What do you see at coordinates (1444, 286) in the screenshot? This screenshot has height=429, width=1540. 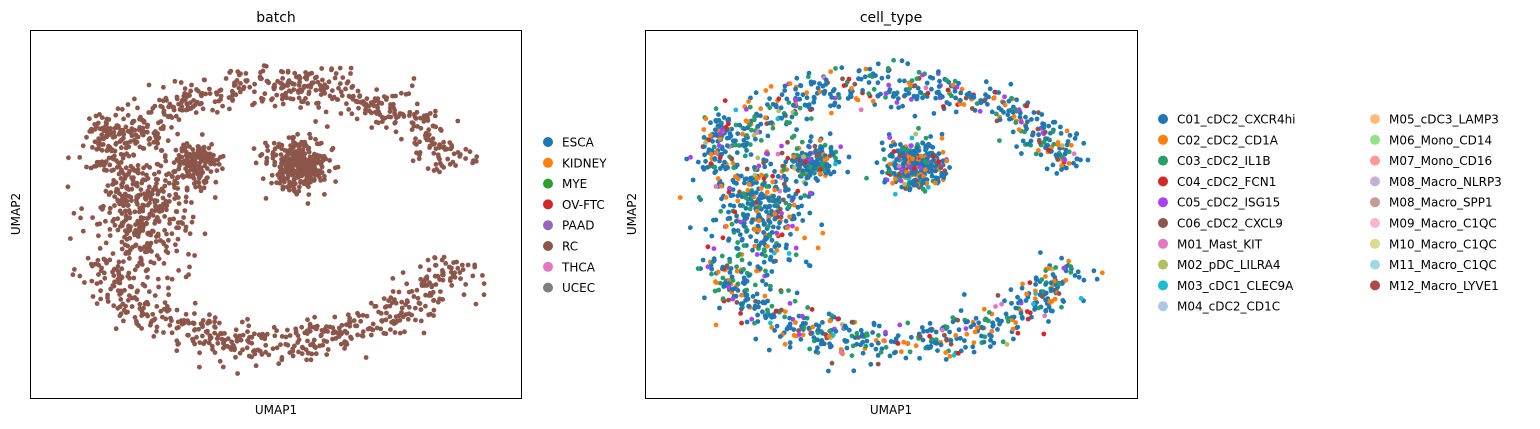 I see `legend-label: M12_Macro_LYVE1` at bounding box center [1444, 286].